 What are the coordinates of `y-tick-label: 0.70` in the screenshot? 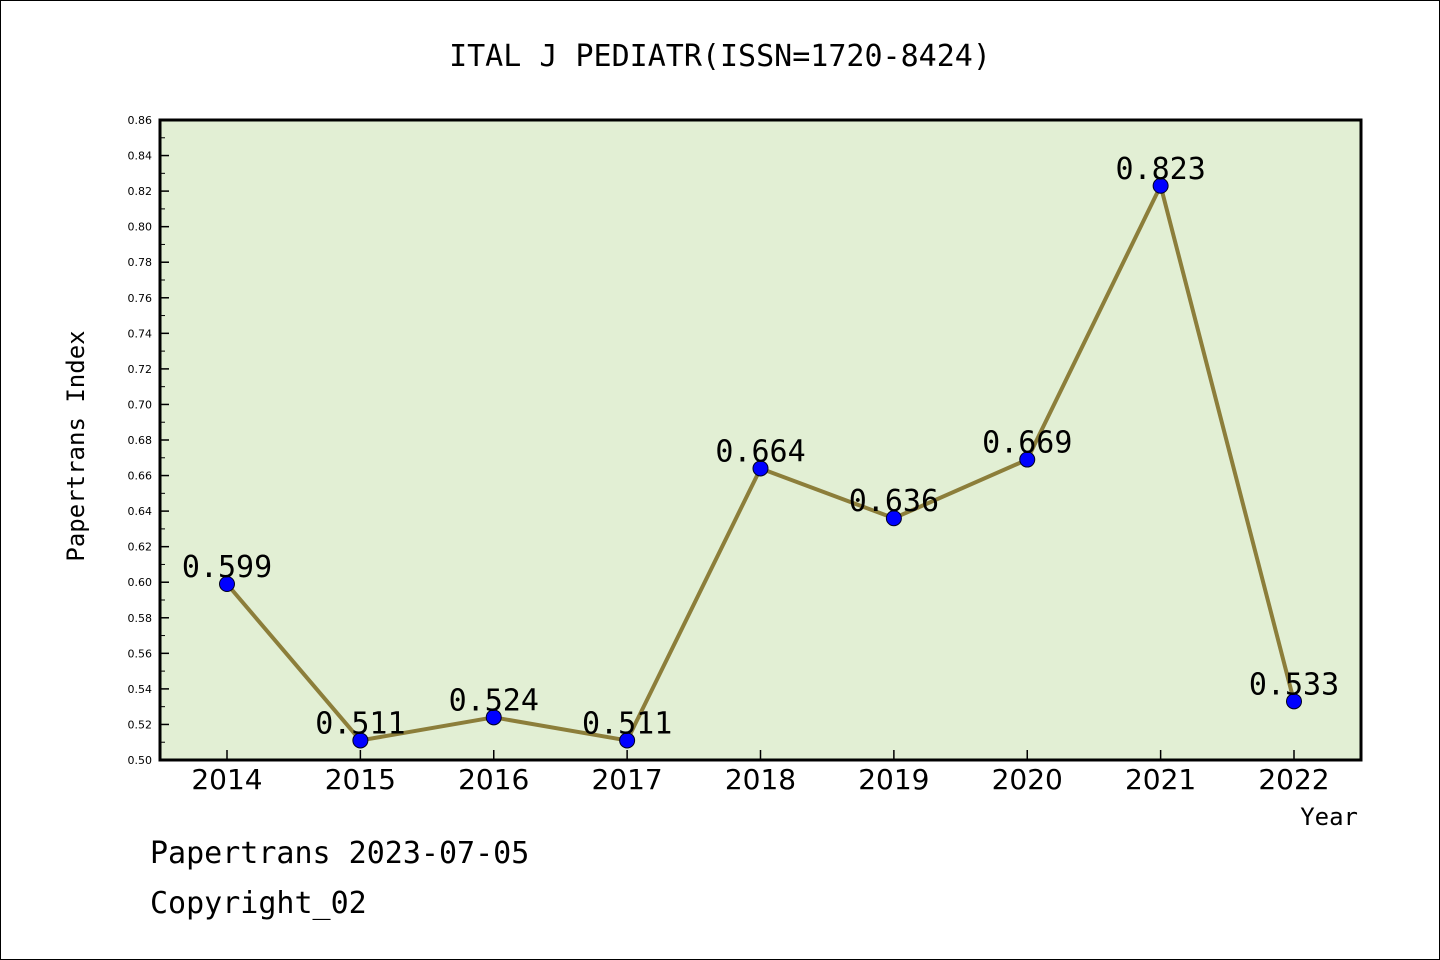 It's located at (140, 404).